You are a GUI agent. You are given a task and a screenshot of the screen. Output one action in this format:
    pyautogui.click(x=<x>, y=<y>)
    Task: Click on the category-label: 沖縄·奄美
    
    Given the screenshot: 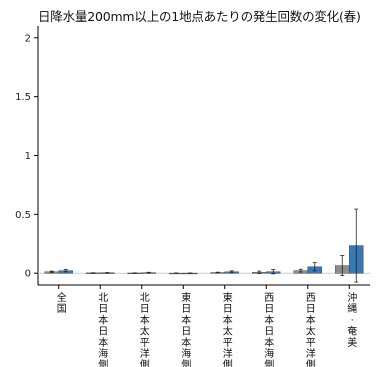 What is the action you would take?
    pyautogui.click(x=352, y=320)
    